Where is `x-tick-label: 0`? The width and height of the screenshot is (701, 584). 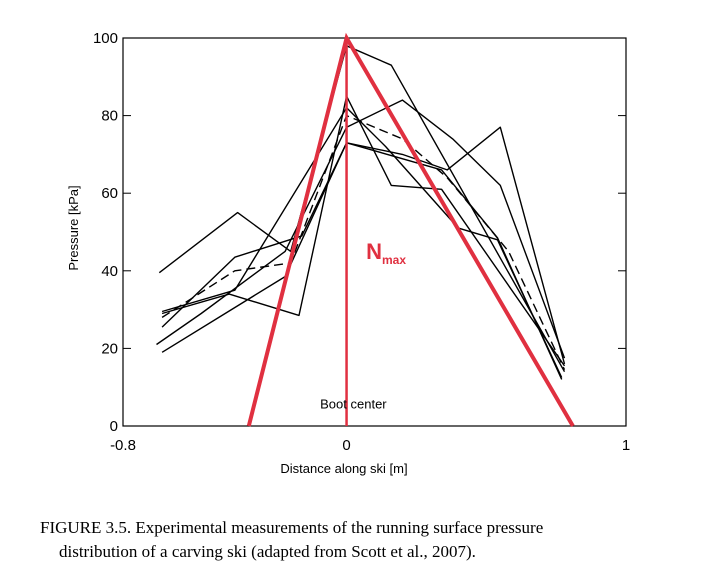 x-tick-label: 0 is located at coordinates (346, 445).